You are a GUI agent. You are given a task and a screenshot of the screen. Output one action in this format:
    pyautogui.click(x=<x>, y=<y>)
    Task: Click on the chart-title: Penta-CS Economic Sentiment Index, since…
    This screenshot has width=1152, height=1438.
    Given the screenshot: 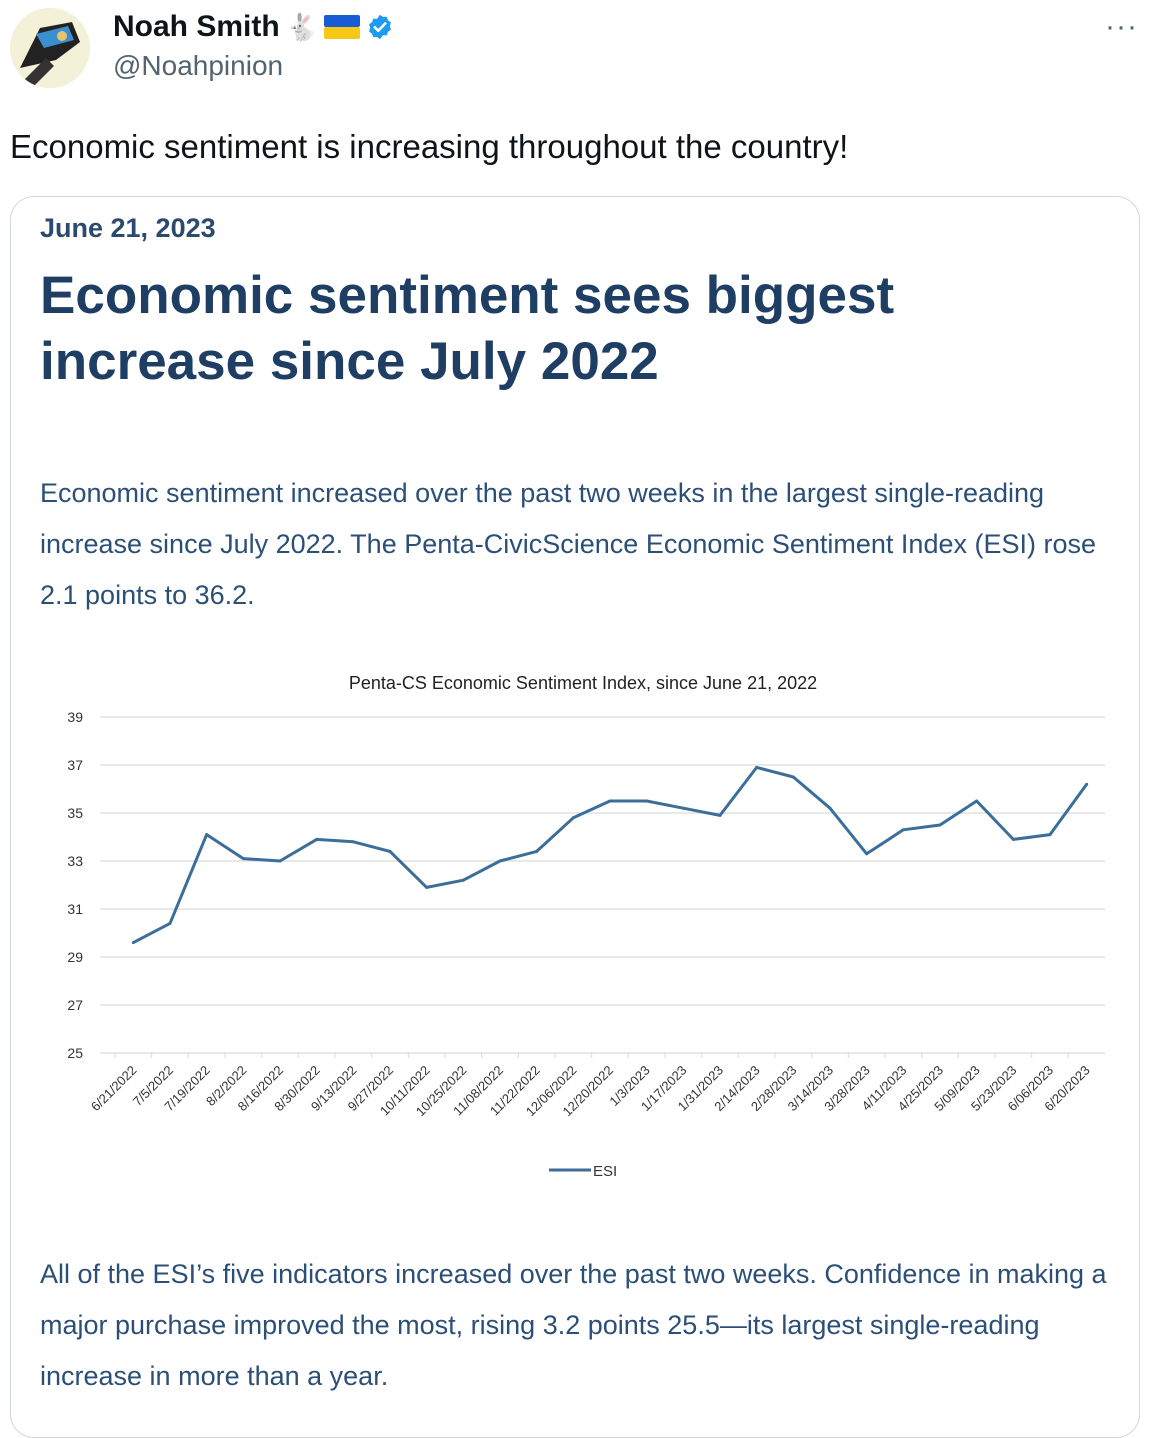 What is the action you would take?
    pyautogui.click(x=583, y=683)
    